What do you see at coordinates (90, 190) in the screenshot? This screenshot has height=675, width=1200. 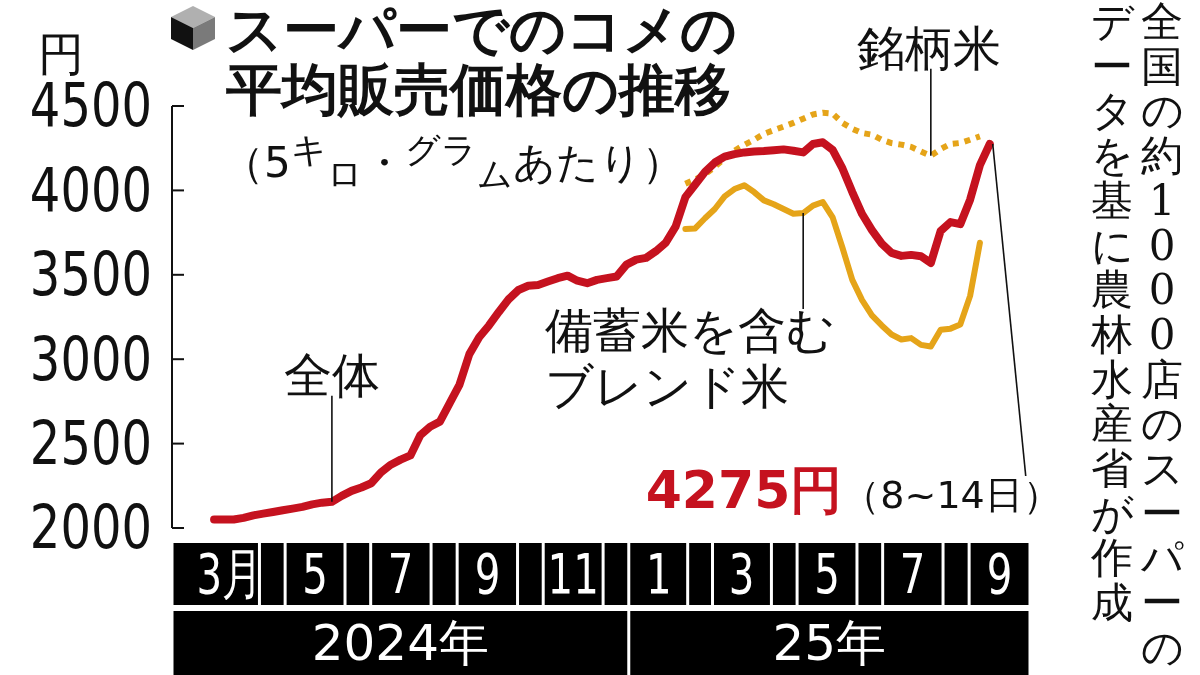 I see `y-tick-label: 4000` at bounding box center [90, 190].